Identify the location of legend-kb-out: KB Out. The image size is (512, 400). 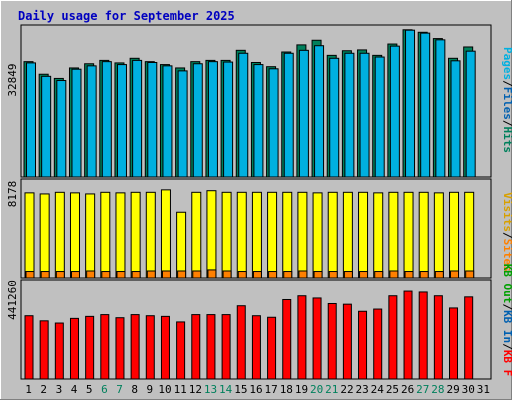
(506, 284).